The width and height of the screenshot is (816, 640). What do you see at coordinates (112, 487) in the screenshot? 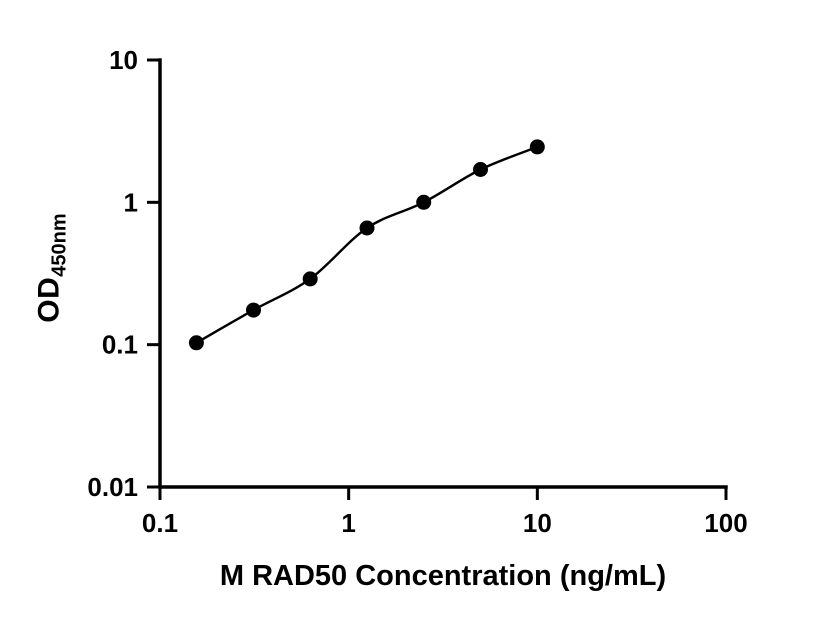
I see `y-tick-label: 0.01` at bounding box center [112, 487].